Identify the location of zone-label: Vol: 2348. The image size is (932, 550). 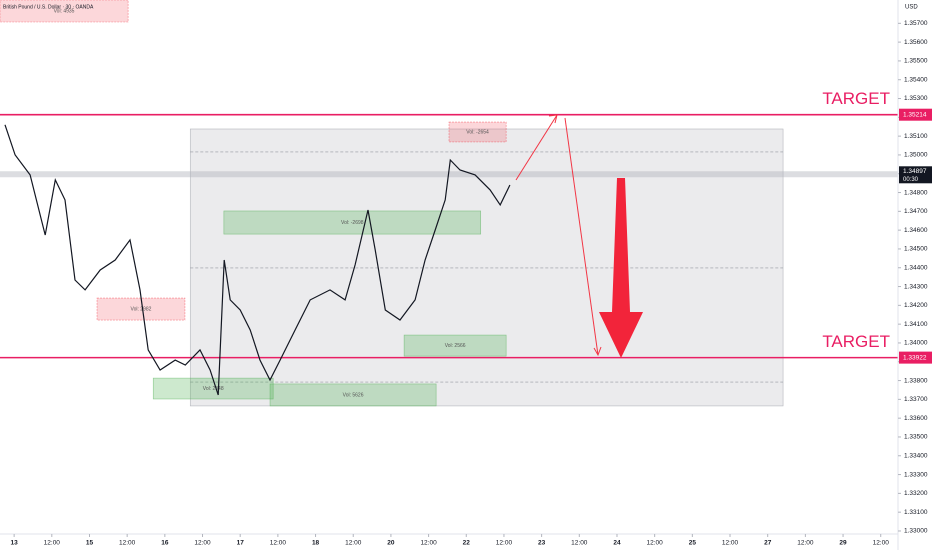
(213, 389).